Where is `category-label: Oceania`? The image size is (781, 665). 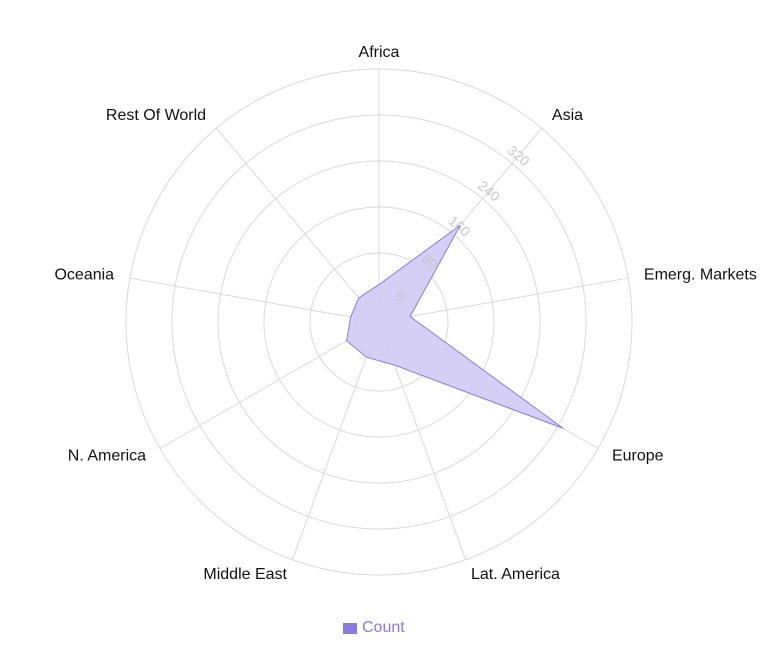
category-label: Oceania is located at coordinates (84, 275).